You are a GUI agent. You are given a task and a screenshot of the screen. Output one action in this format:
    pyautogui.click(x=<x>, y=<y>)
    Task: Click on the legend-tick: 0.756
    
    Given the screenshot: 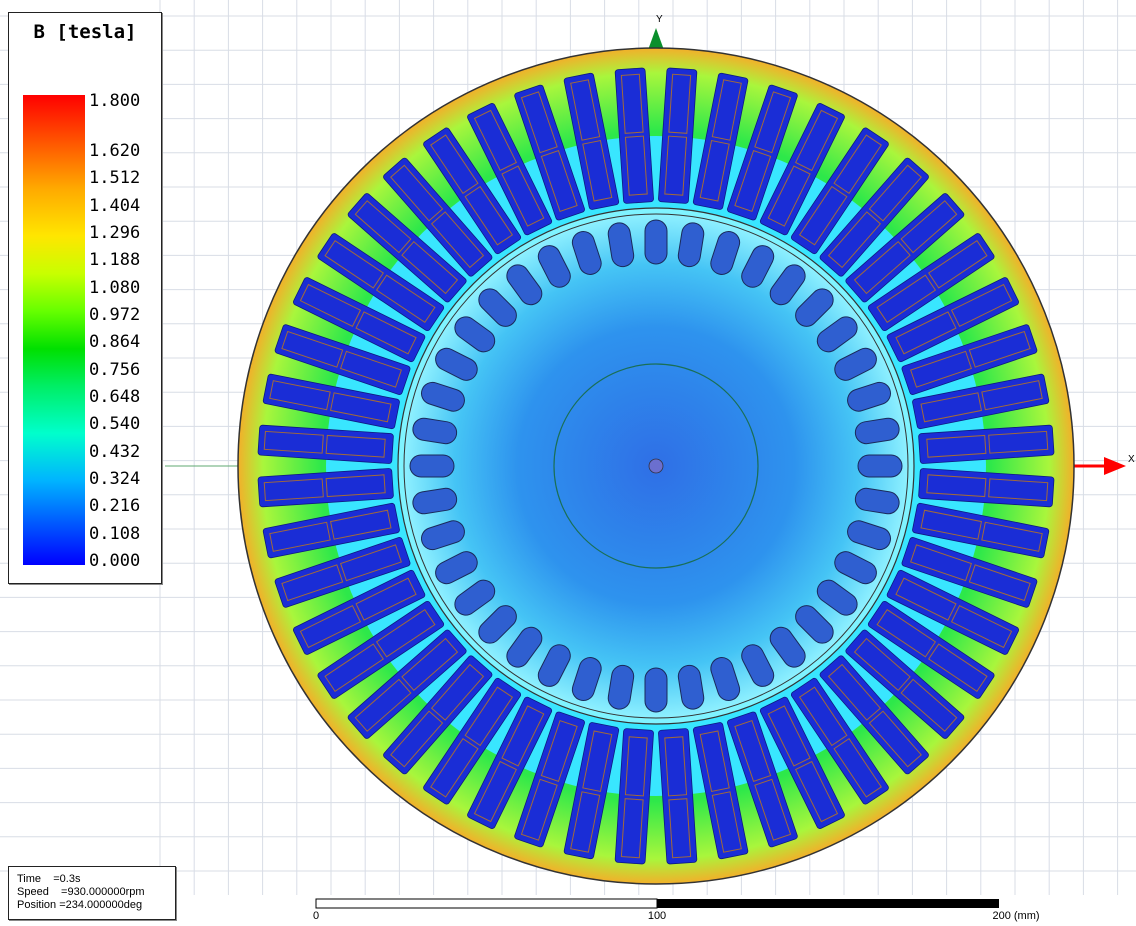 What is the action you would take?
    pyautogui.click(x=115, y=369)
    